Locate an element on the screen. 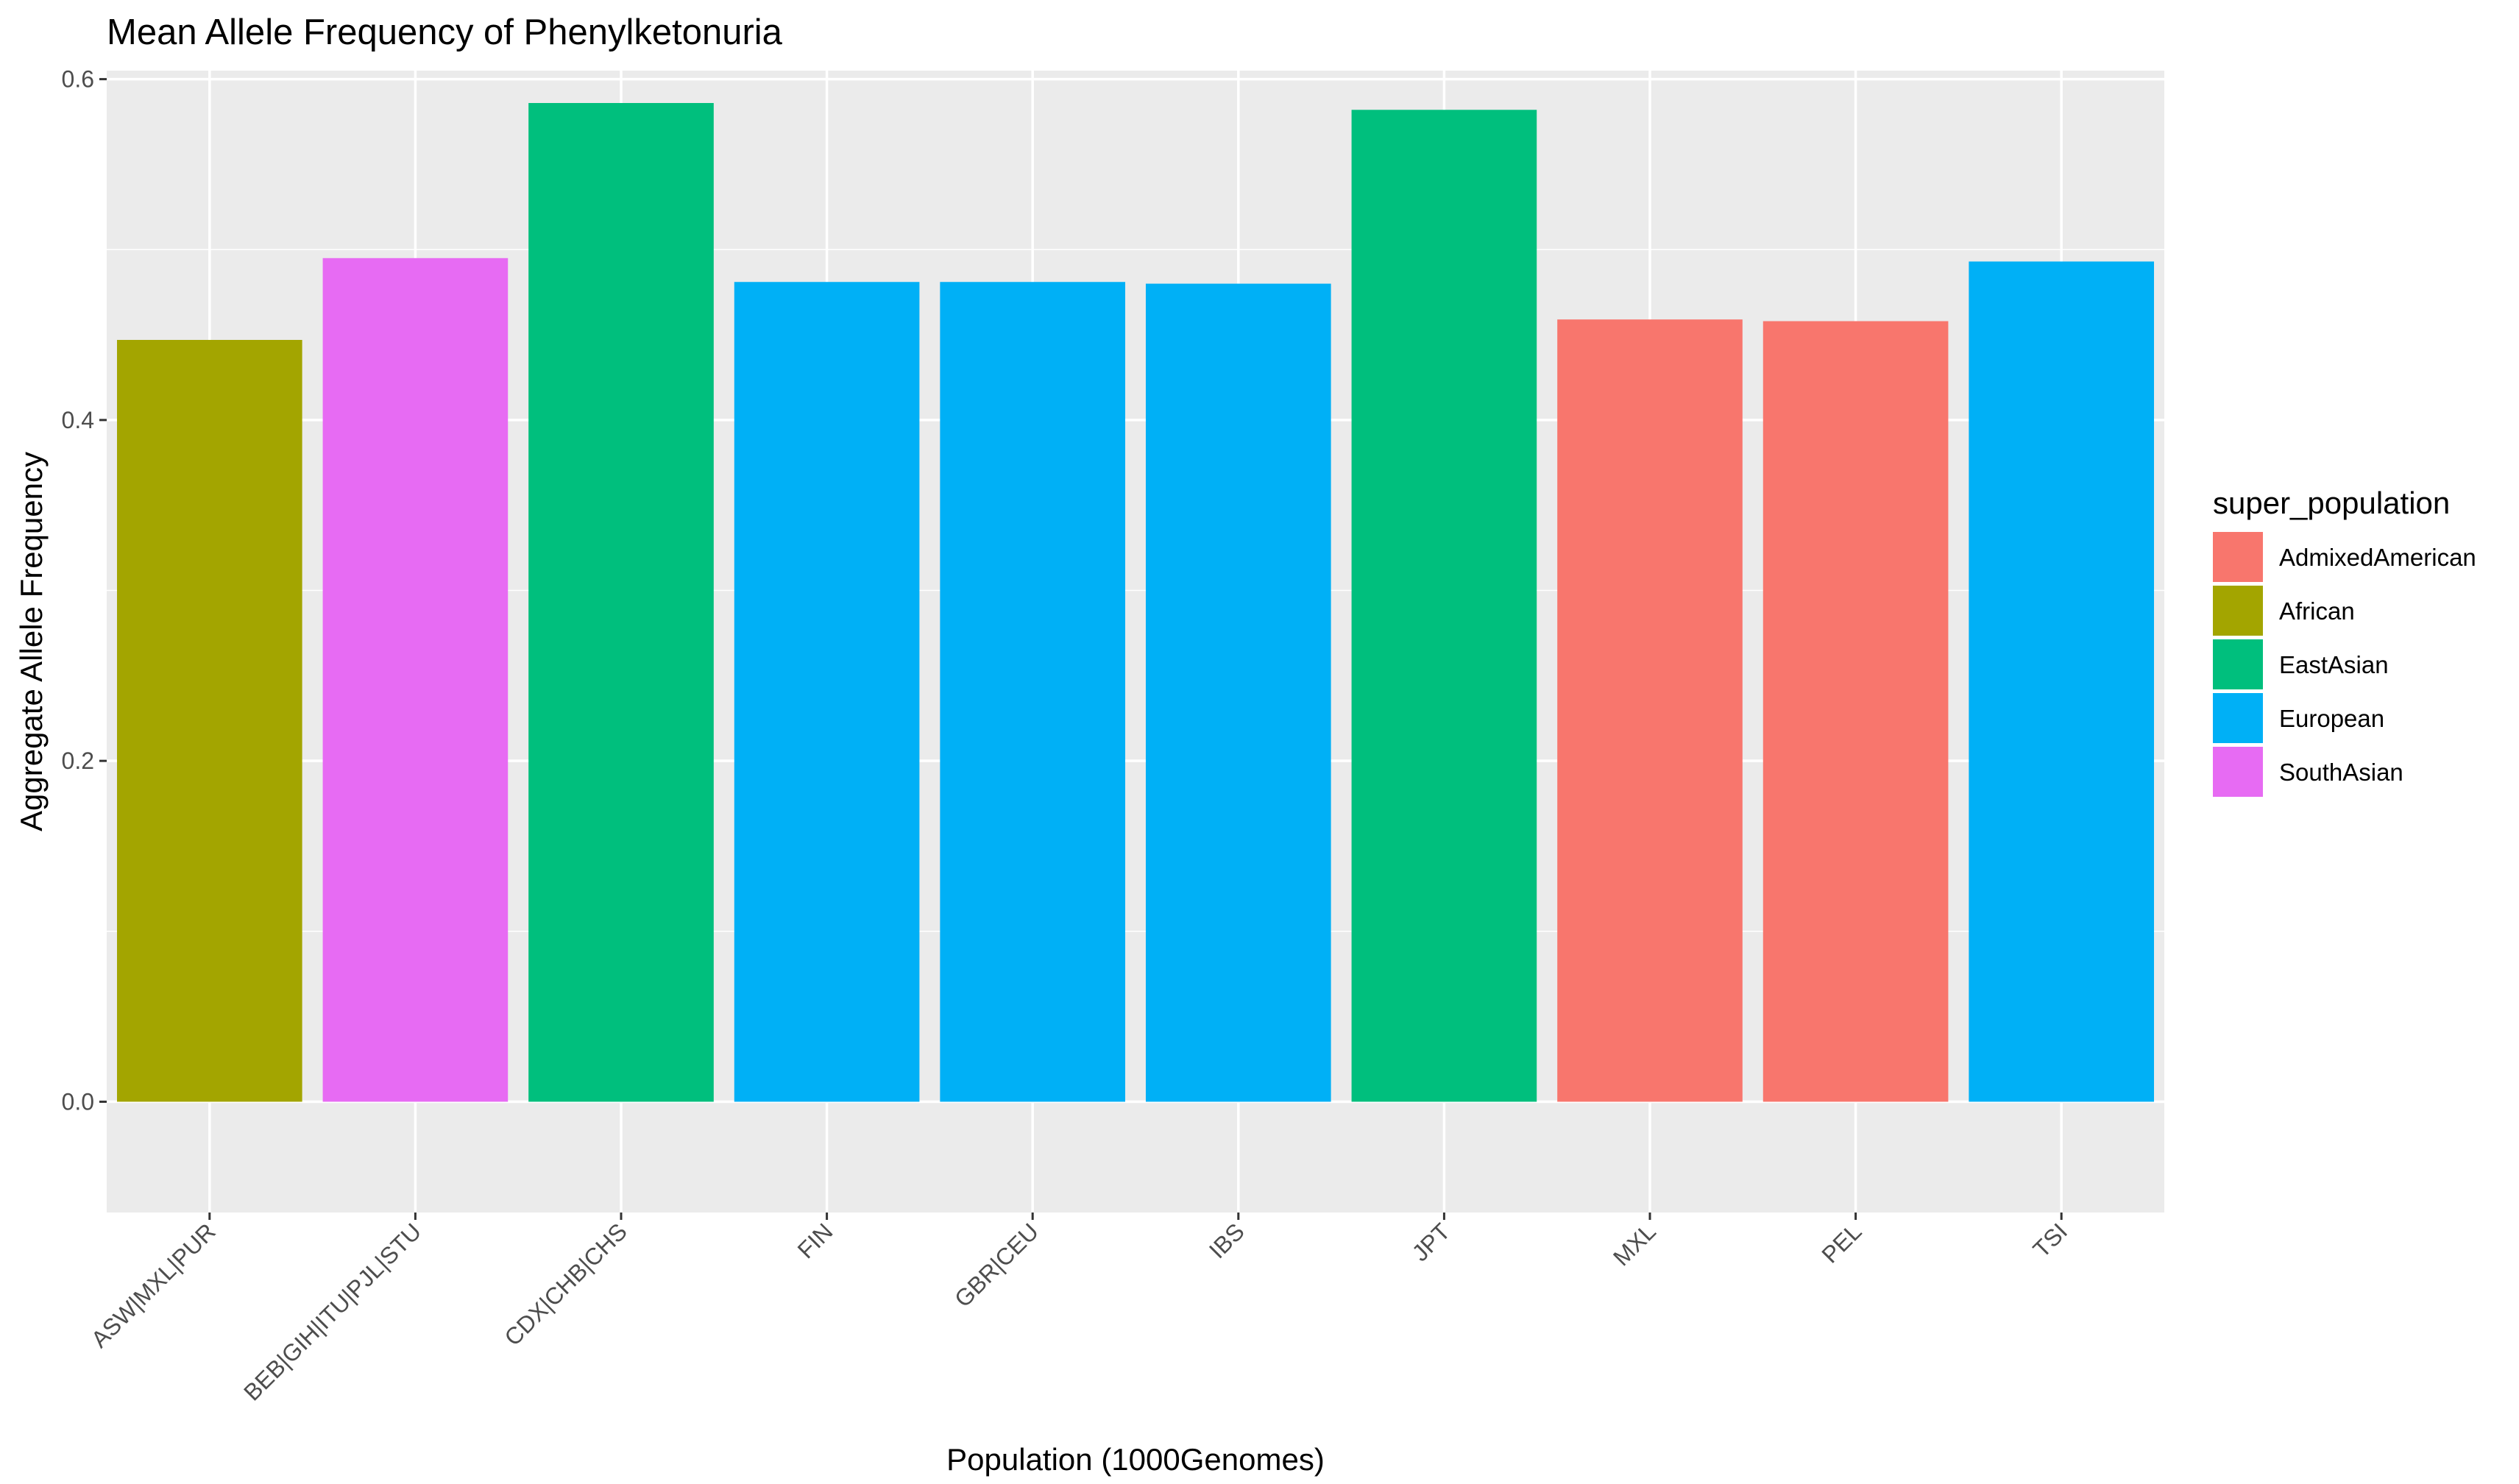 The image size is (2519, 1484). legend-title: super_population is located at coordinates (2331, 503).